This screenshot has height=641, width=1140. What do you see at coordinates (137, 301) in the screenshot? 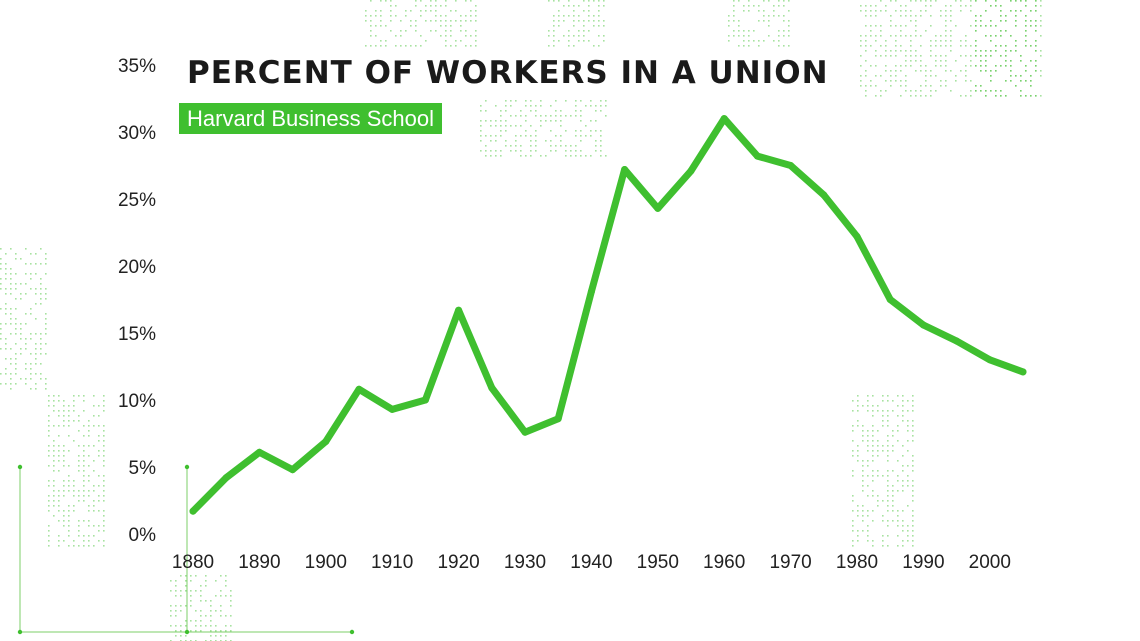
I see `y-axis-ticks: 0% 5% 10% 15% 20% 25% 30% 35%` at bounding box center [137, 301].